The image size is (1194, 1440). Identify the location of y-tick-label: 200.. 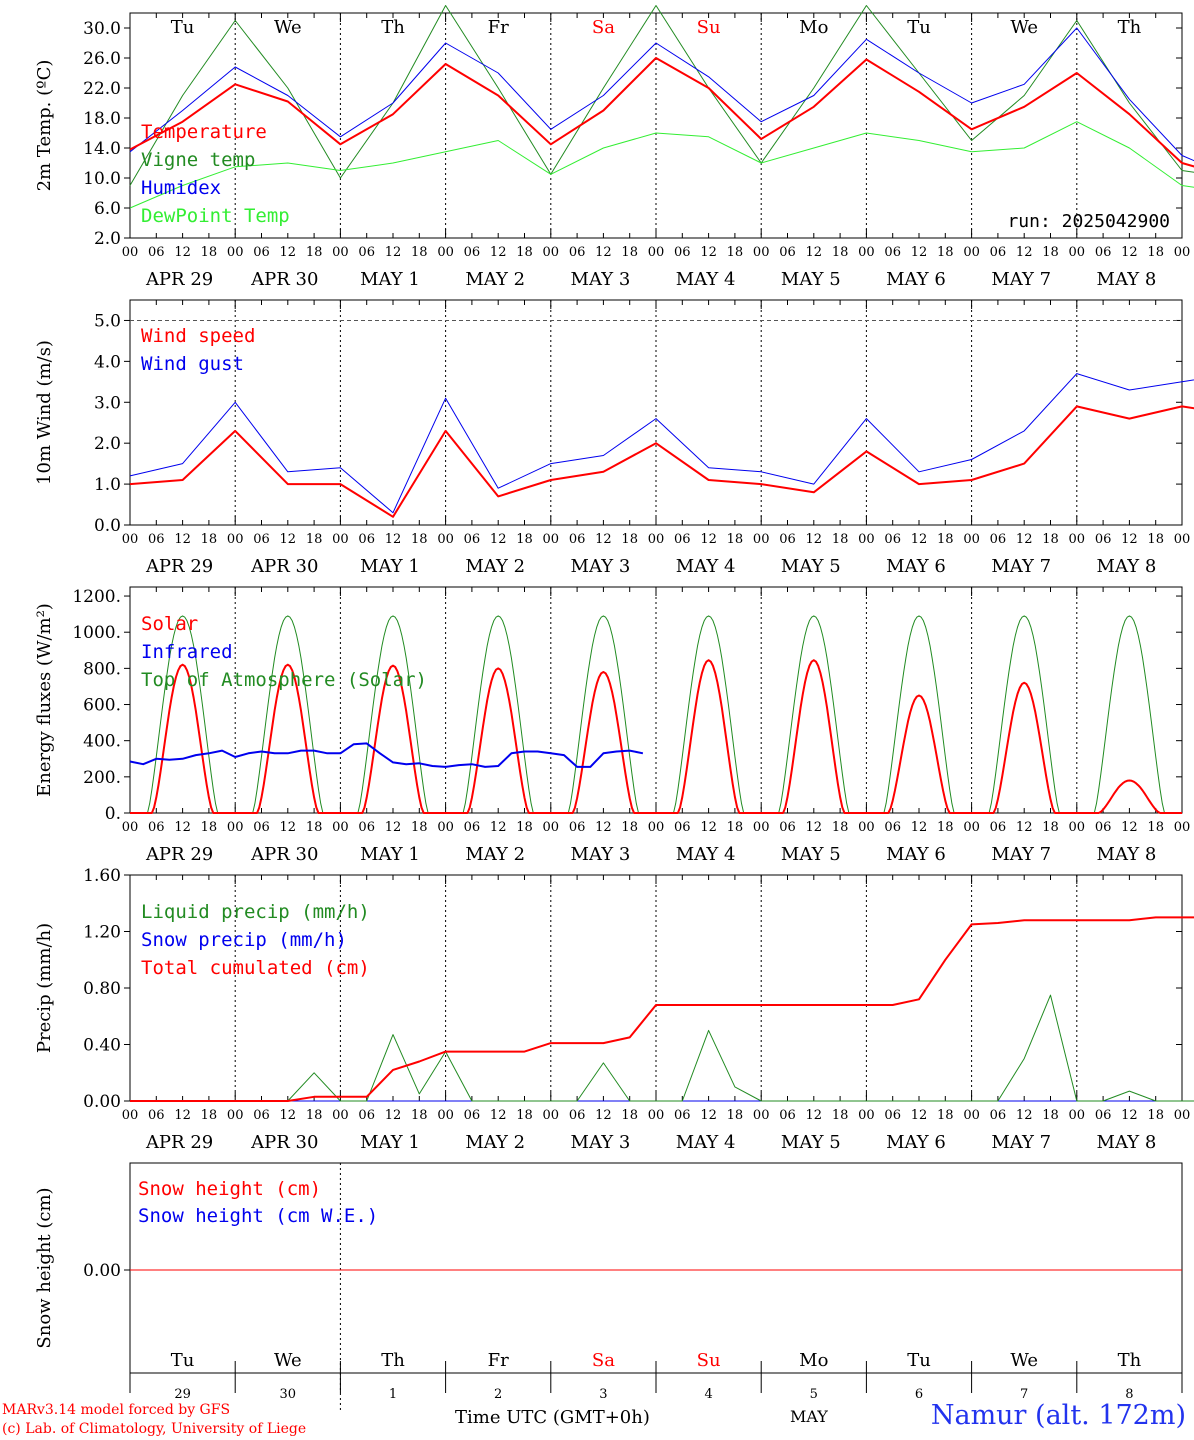
(102, 778).